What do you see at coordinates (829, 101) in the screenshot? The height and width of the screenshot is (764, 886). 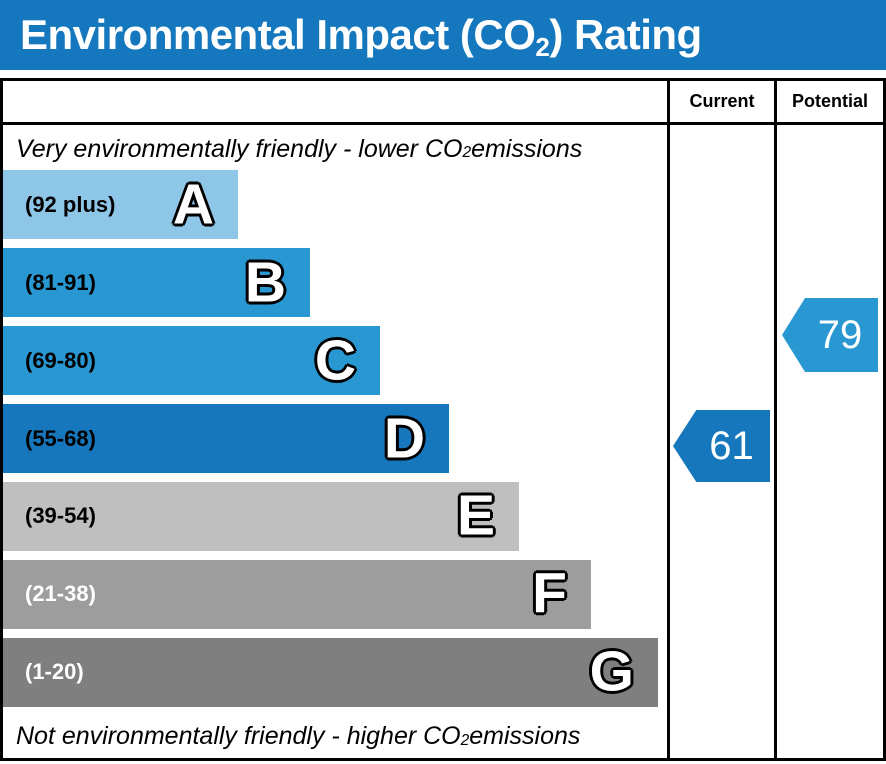 I see `potential-column-header: Potential` at bounding box center [829, 101].